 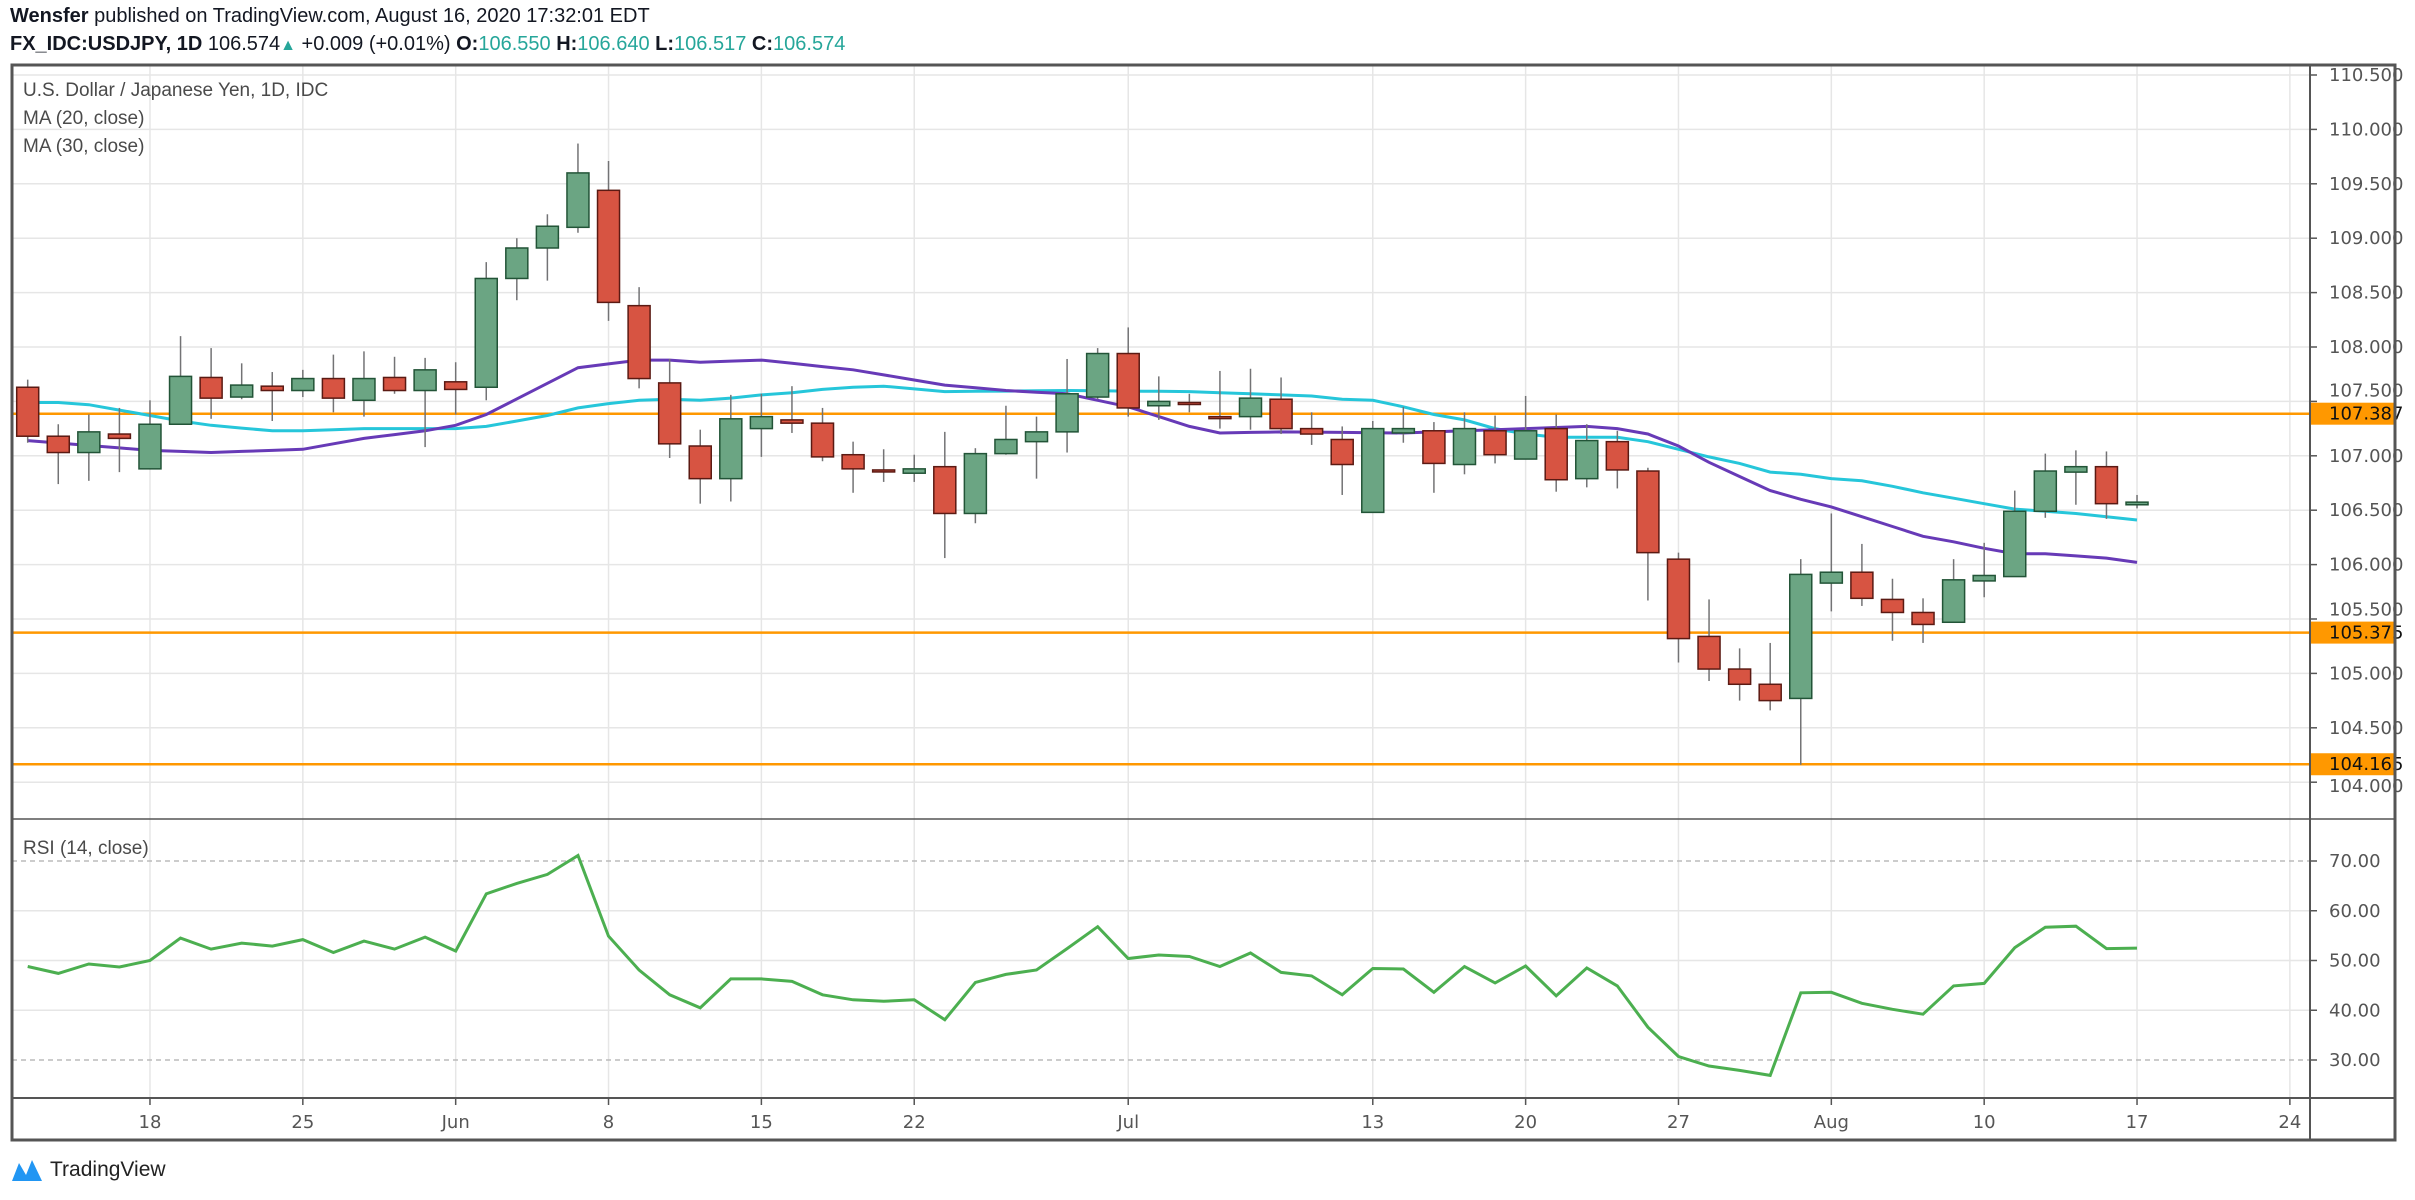 I want to click on tradingview-logo: TradingView, so click(x=88, y=1170).